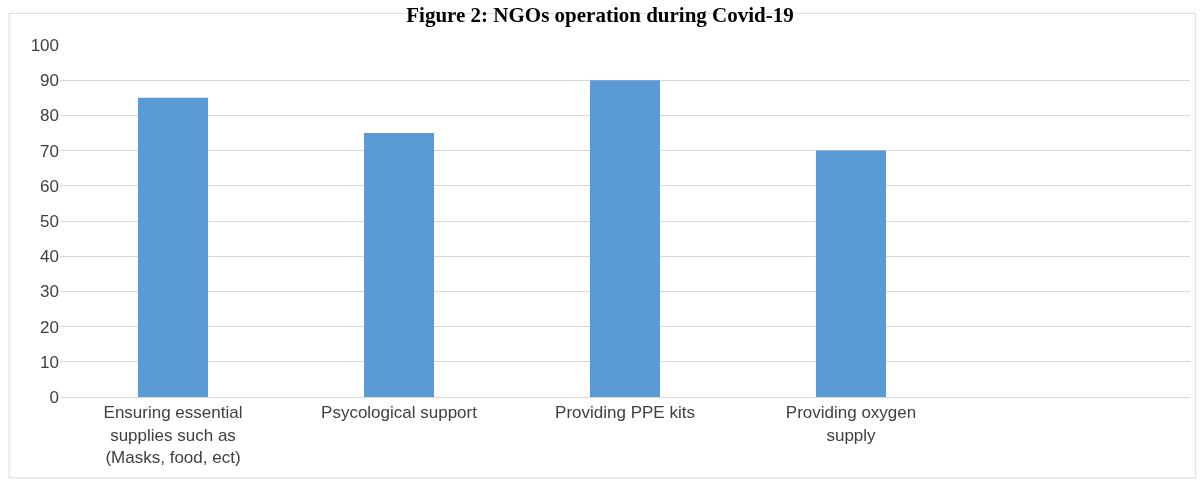 The image size is (1200, 497). Describe the element at coordinates (625, 413) in the screenshot. I see `x-tick-label: Providing PPE kits` at that location.